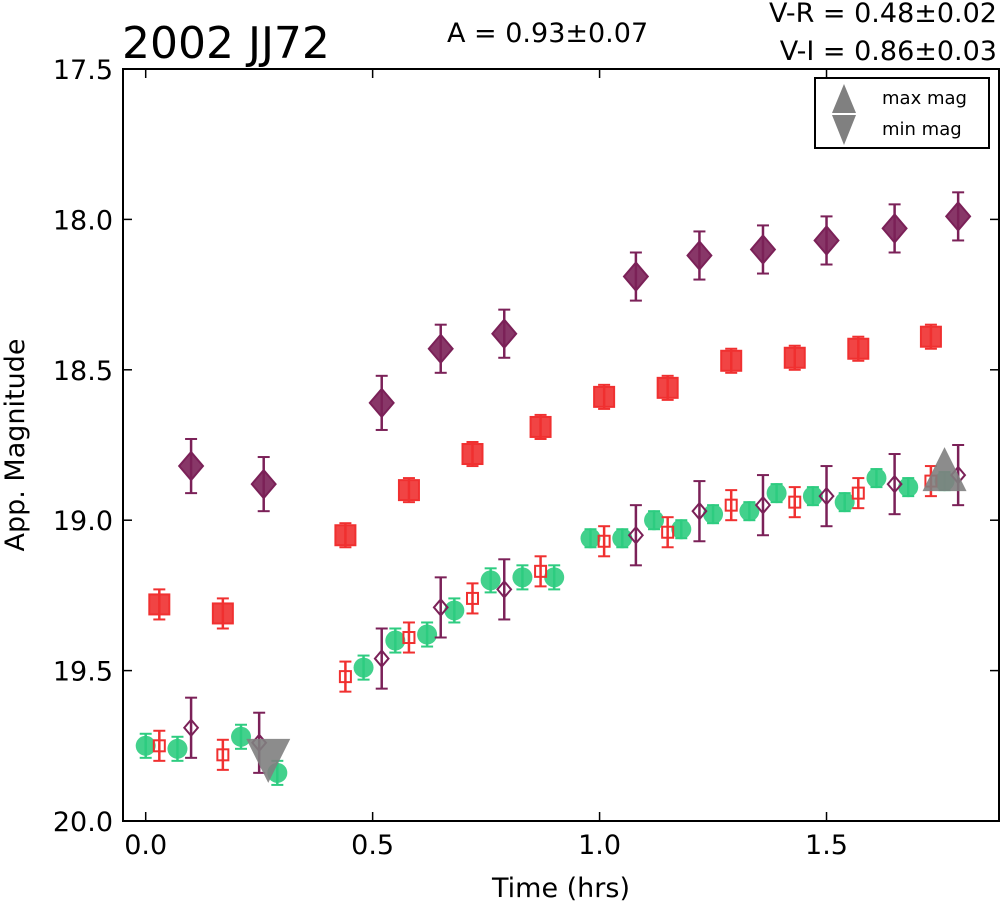 The image size is (1001, 904). I want to click on x-tick-label: 1.5, so click(826, 845).